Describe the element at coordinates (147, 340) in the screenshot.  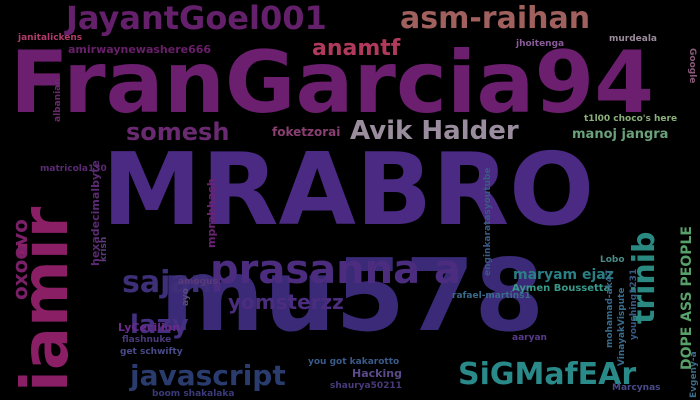
I see `word-flashnuke: flashnuke` at that location.